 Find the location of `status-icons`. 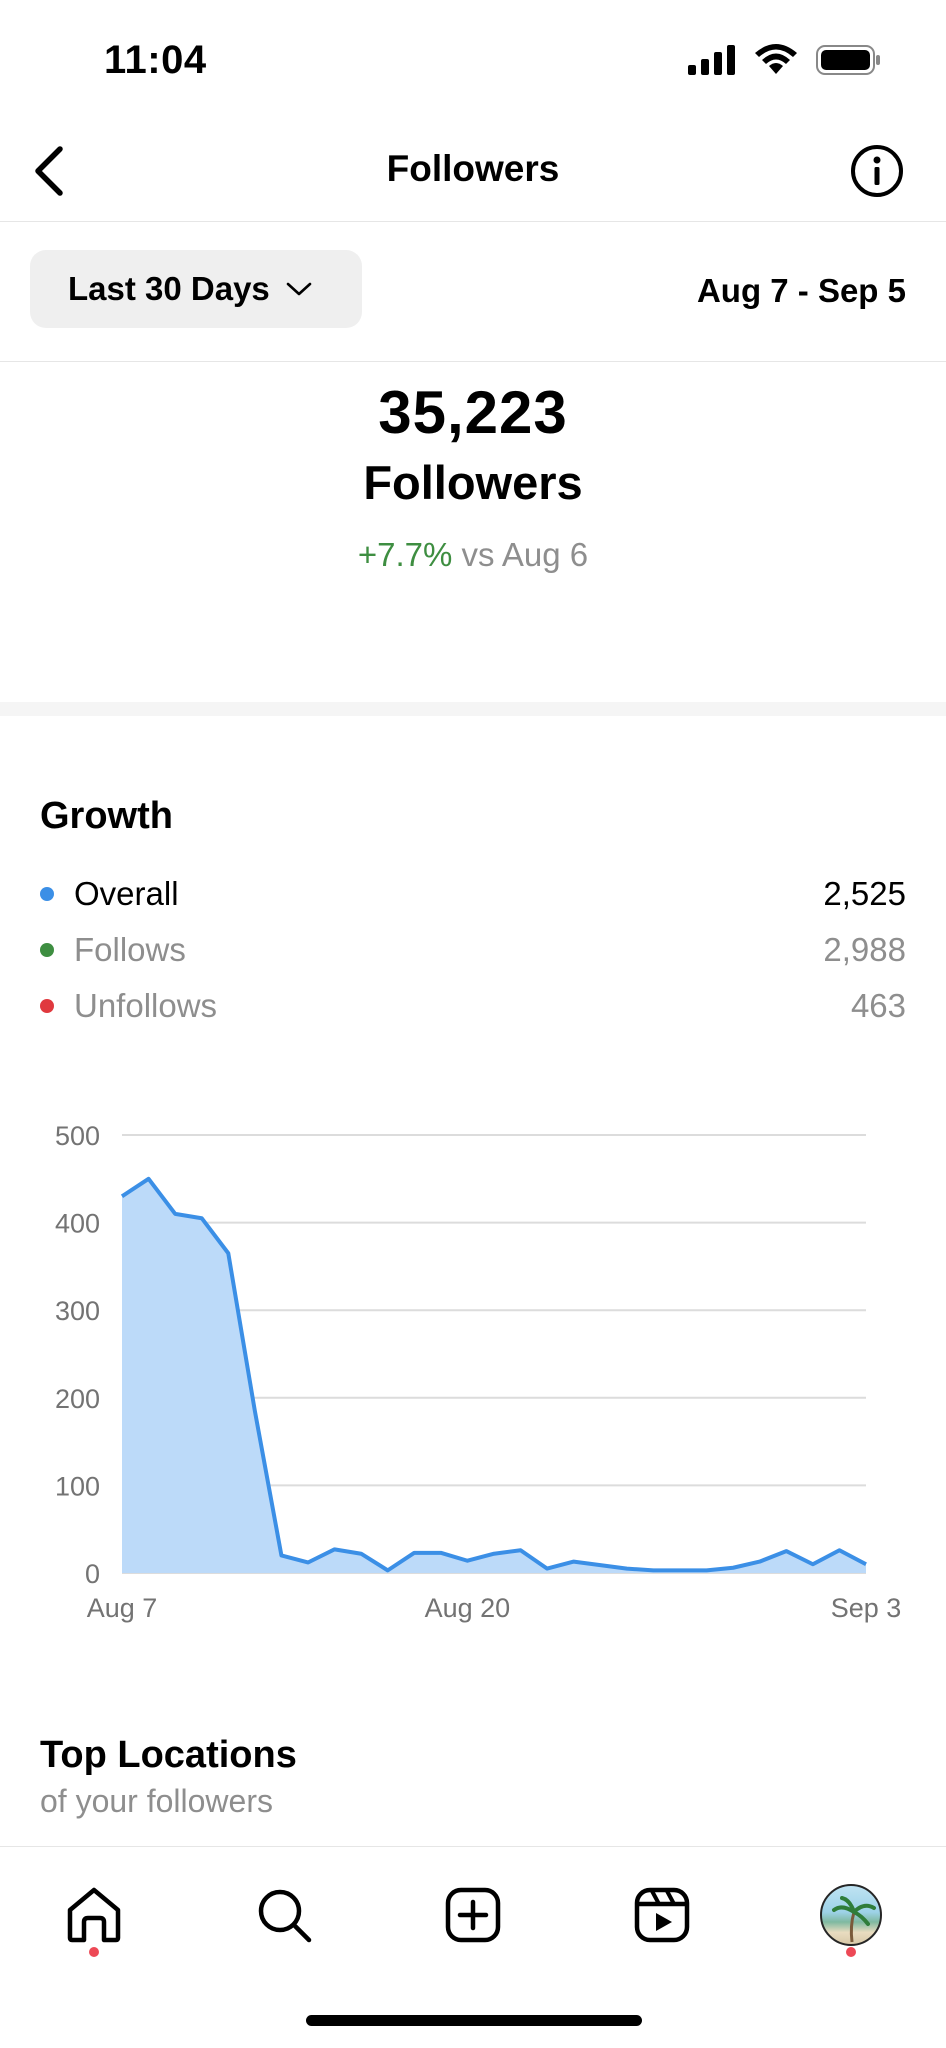

status-icons is located at coordinates (785, 60).